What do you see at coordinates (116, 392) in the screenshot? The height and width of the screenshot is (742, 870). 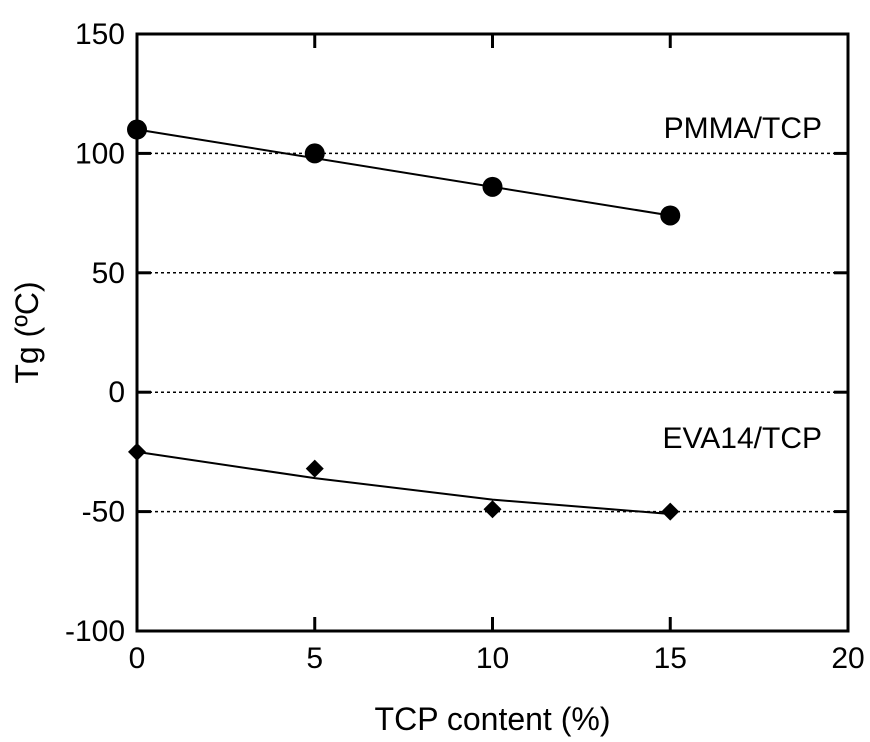 I see `y-tick-label: 0` at bounding box center [116, 392].